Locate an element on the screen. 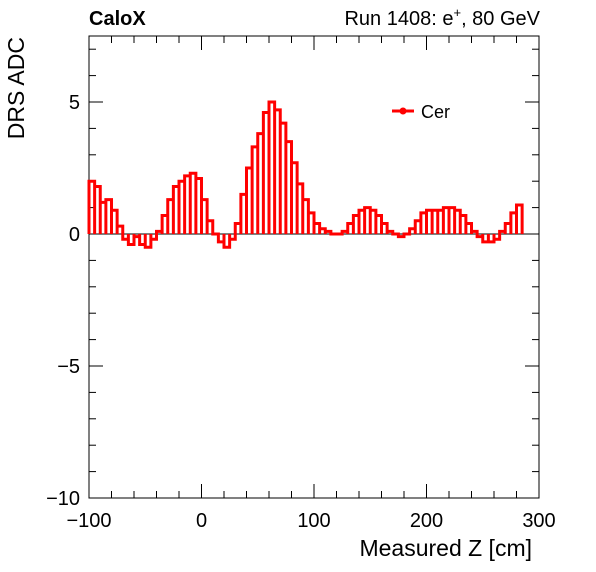 This screenshot has height=572, width=596. run-info-superscript: + is located at coordinates (457, 12).